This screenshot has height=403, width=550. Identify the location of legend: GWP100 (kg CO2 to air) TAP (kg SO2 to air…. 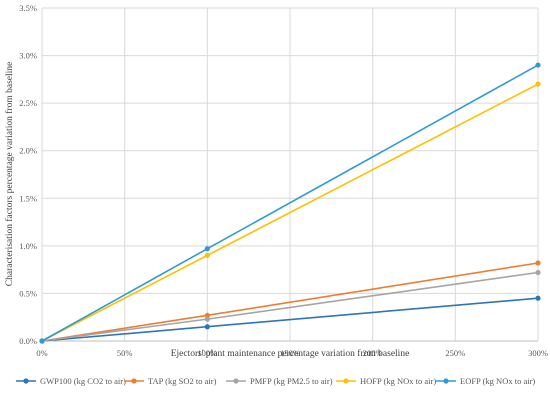
(275, 381).